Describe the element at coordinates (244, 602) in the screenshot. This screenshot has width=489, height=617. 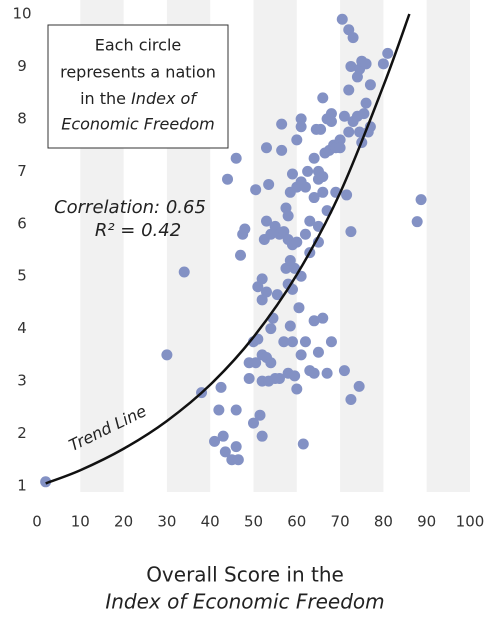
I see `x-axis-title: Index of Economic Freedom` at that location.